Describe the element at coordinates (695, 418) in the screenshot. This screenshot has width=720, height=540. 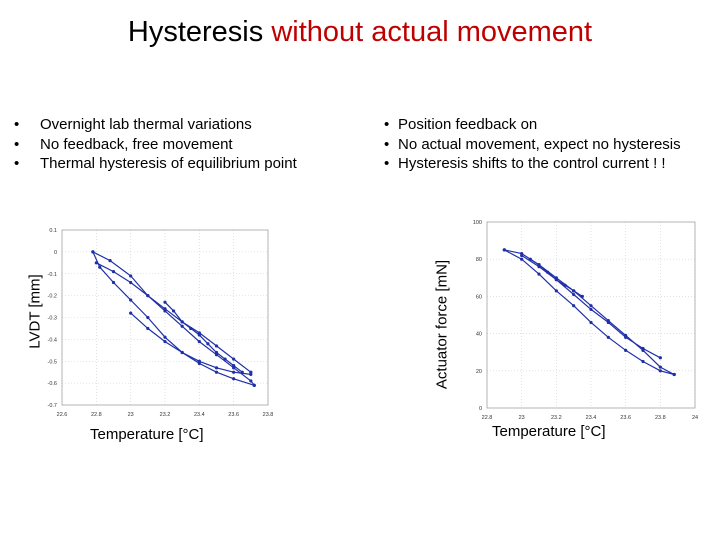
I see `x-tick-label: 24` at that location.